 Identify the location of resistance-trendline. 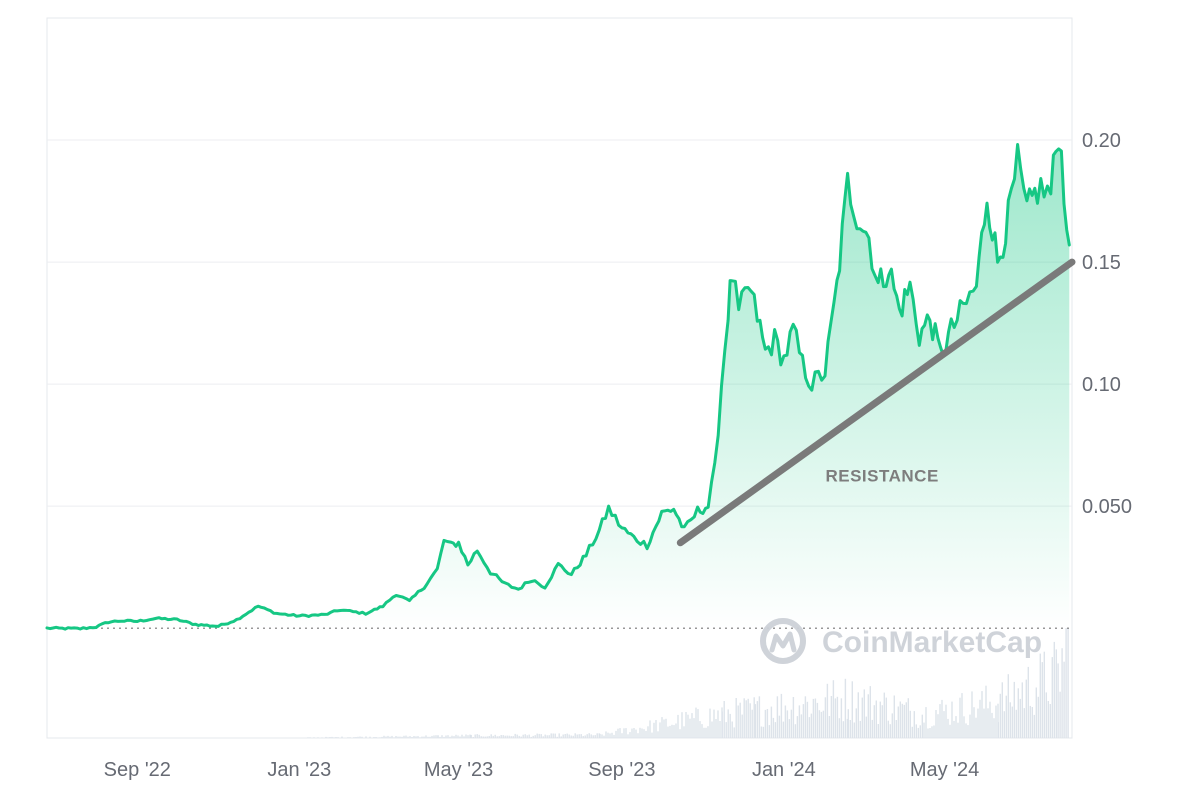
(876, 402).